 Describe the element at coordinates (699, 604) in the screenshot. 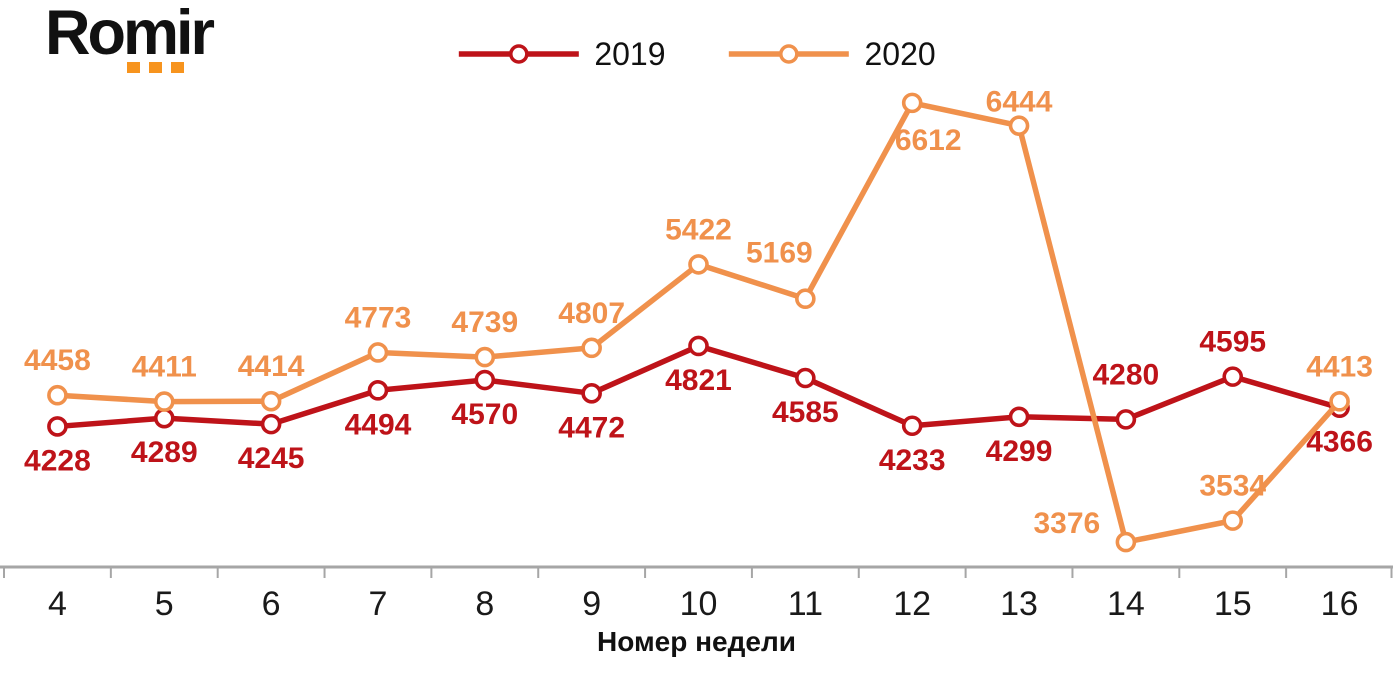

I see `x-axis-tick-label: 10` at that location.